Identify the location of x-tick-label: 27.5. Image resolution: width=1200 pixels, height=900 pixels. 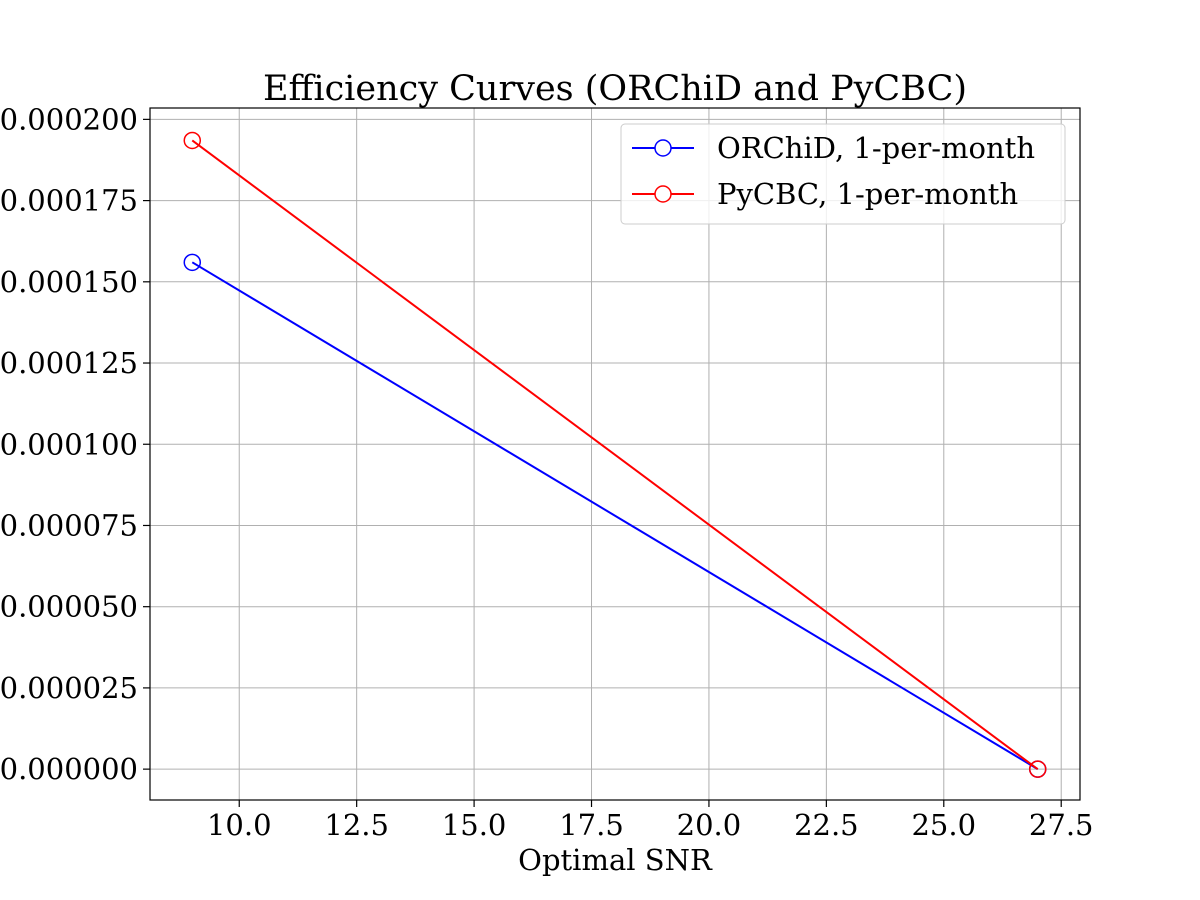
(1061, 825).